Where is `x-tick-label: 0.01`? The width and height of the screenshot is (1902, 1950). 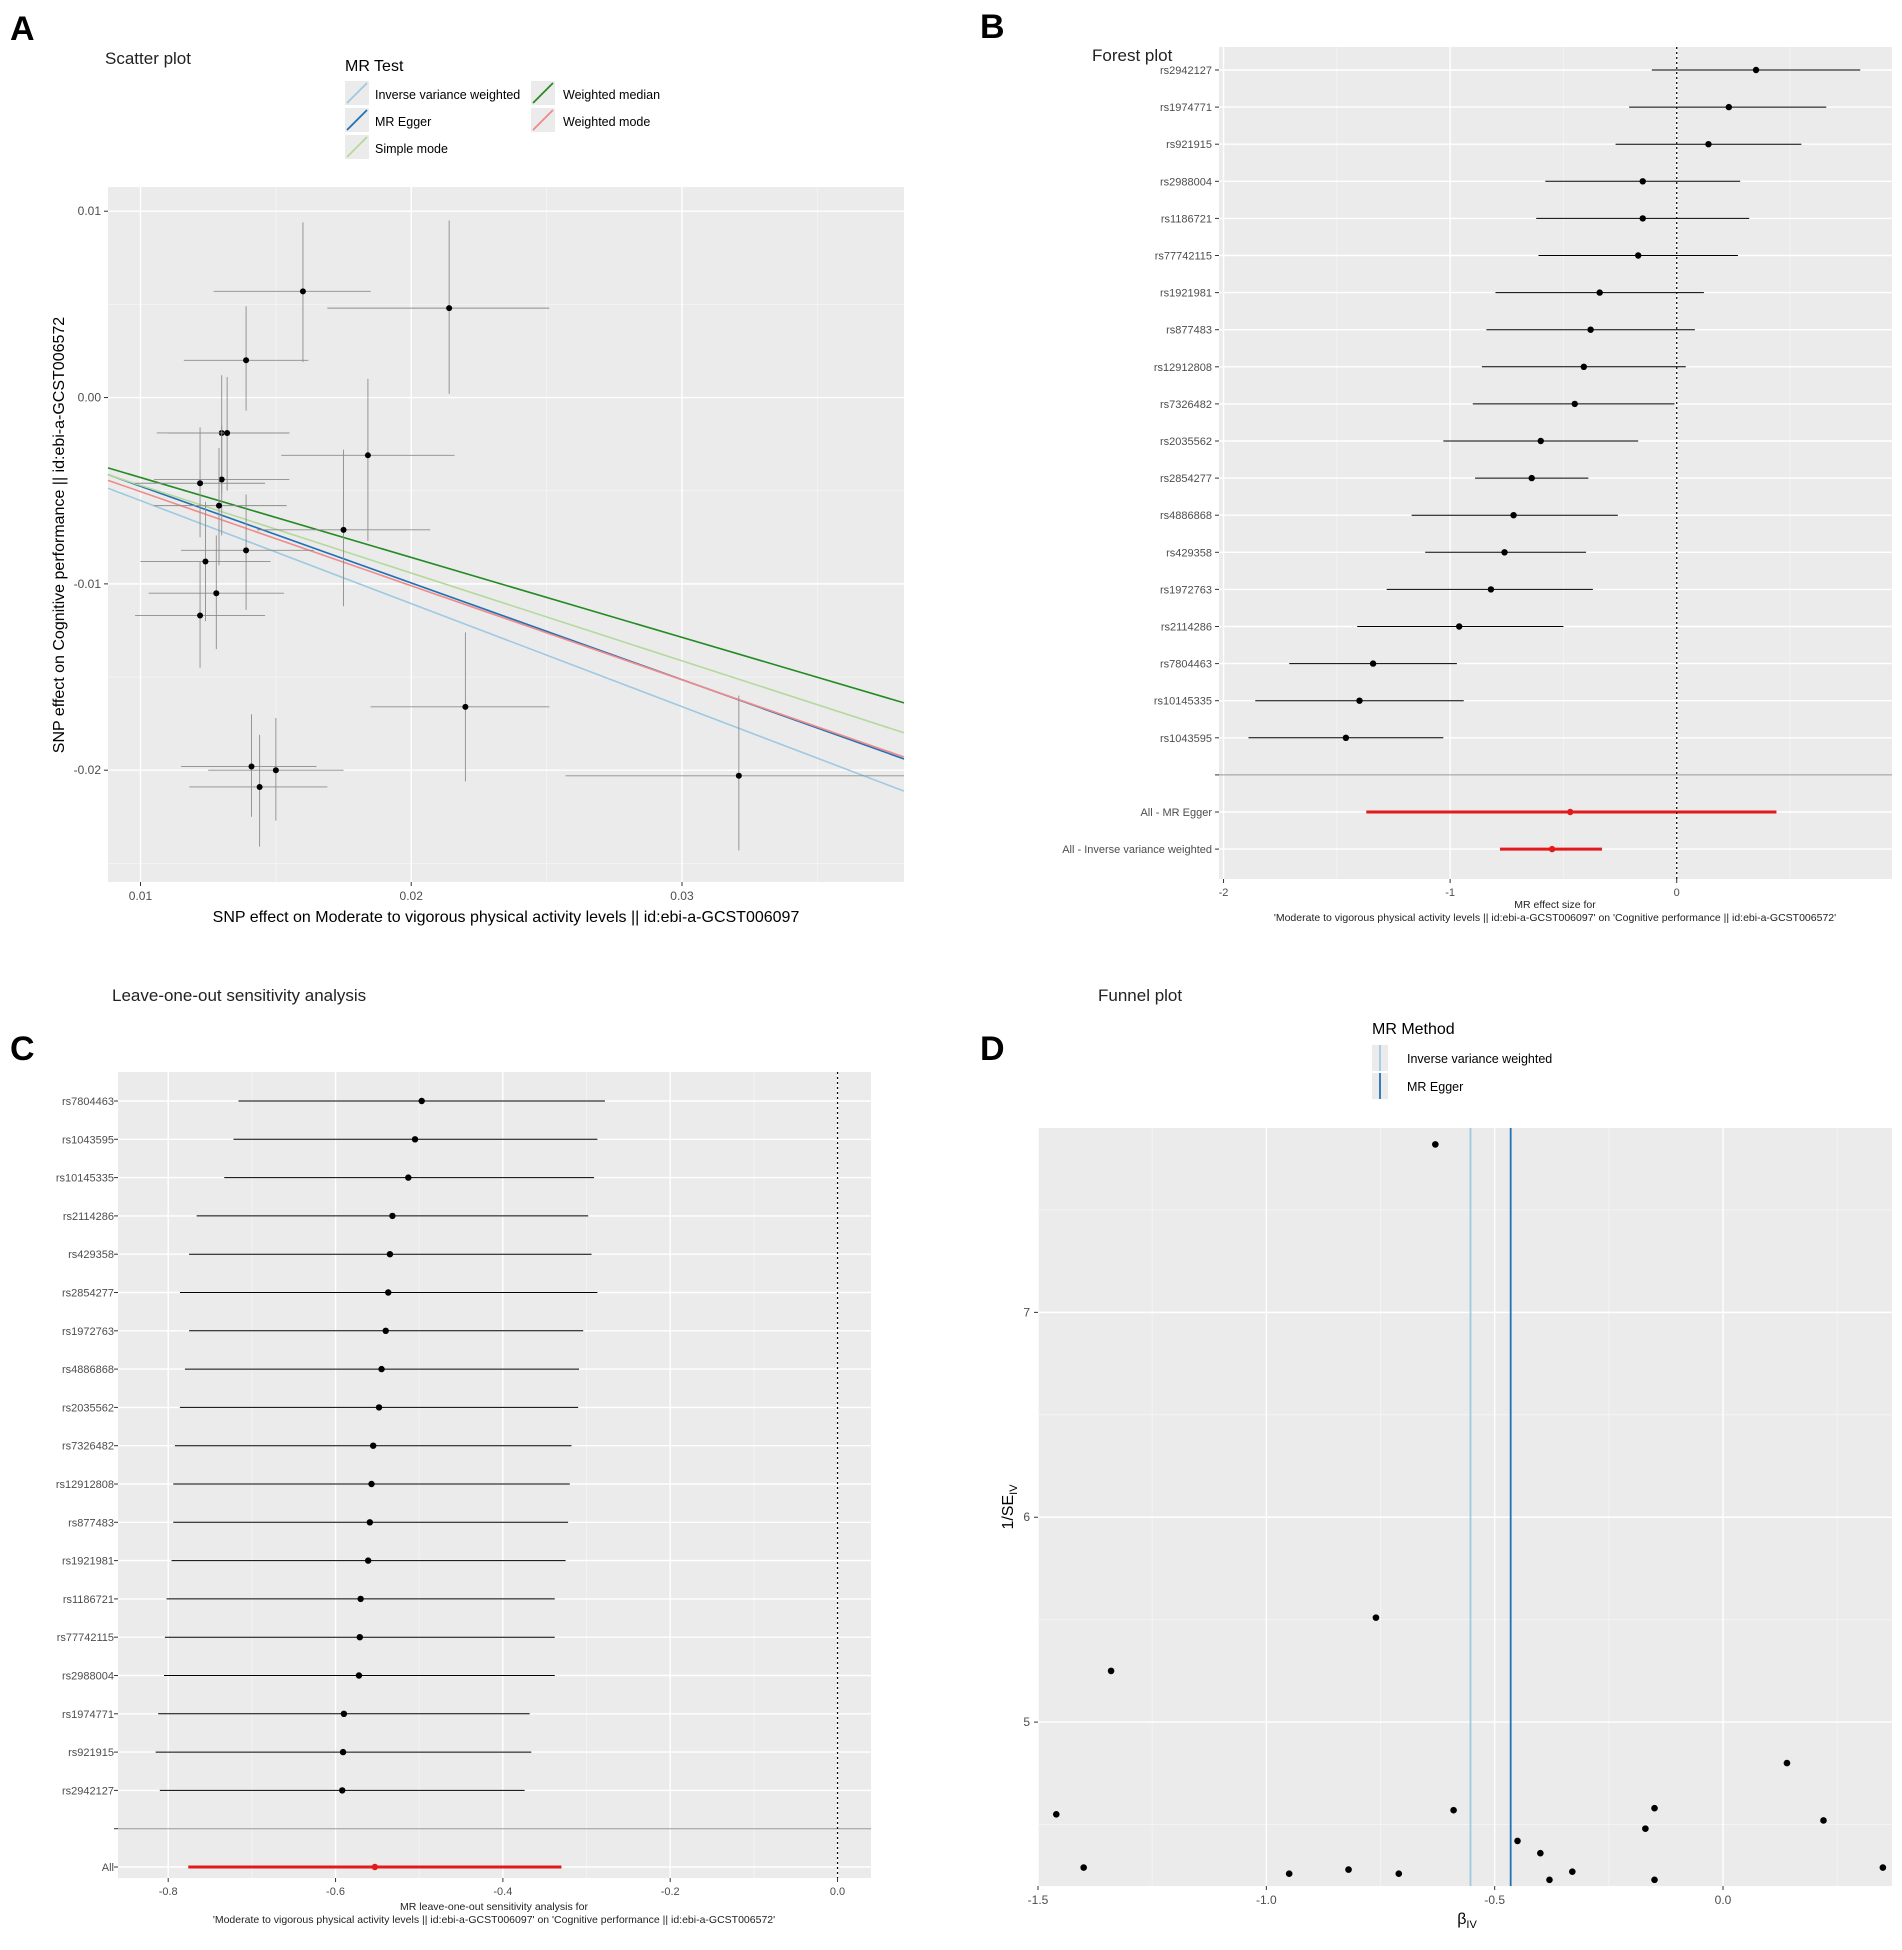
x-tick-label: 0.01 is located at coordinates (141, 896).